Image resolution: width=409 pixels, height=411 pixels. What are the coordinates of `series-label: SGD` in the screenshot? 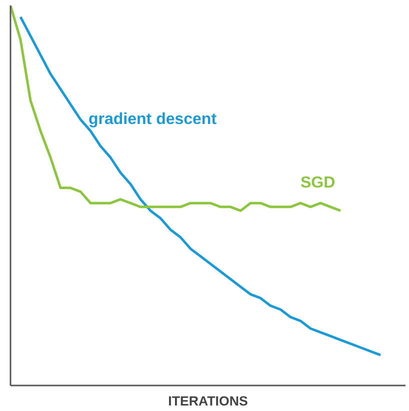 It's located at (318, 183).